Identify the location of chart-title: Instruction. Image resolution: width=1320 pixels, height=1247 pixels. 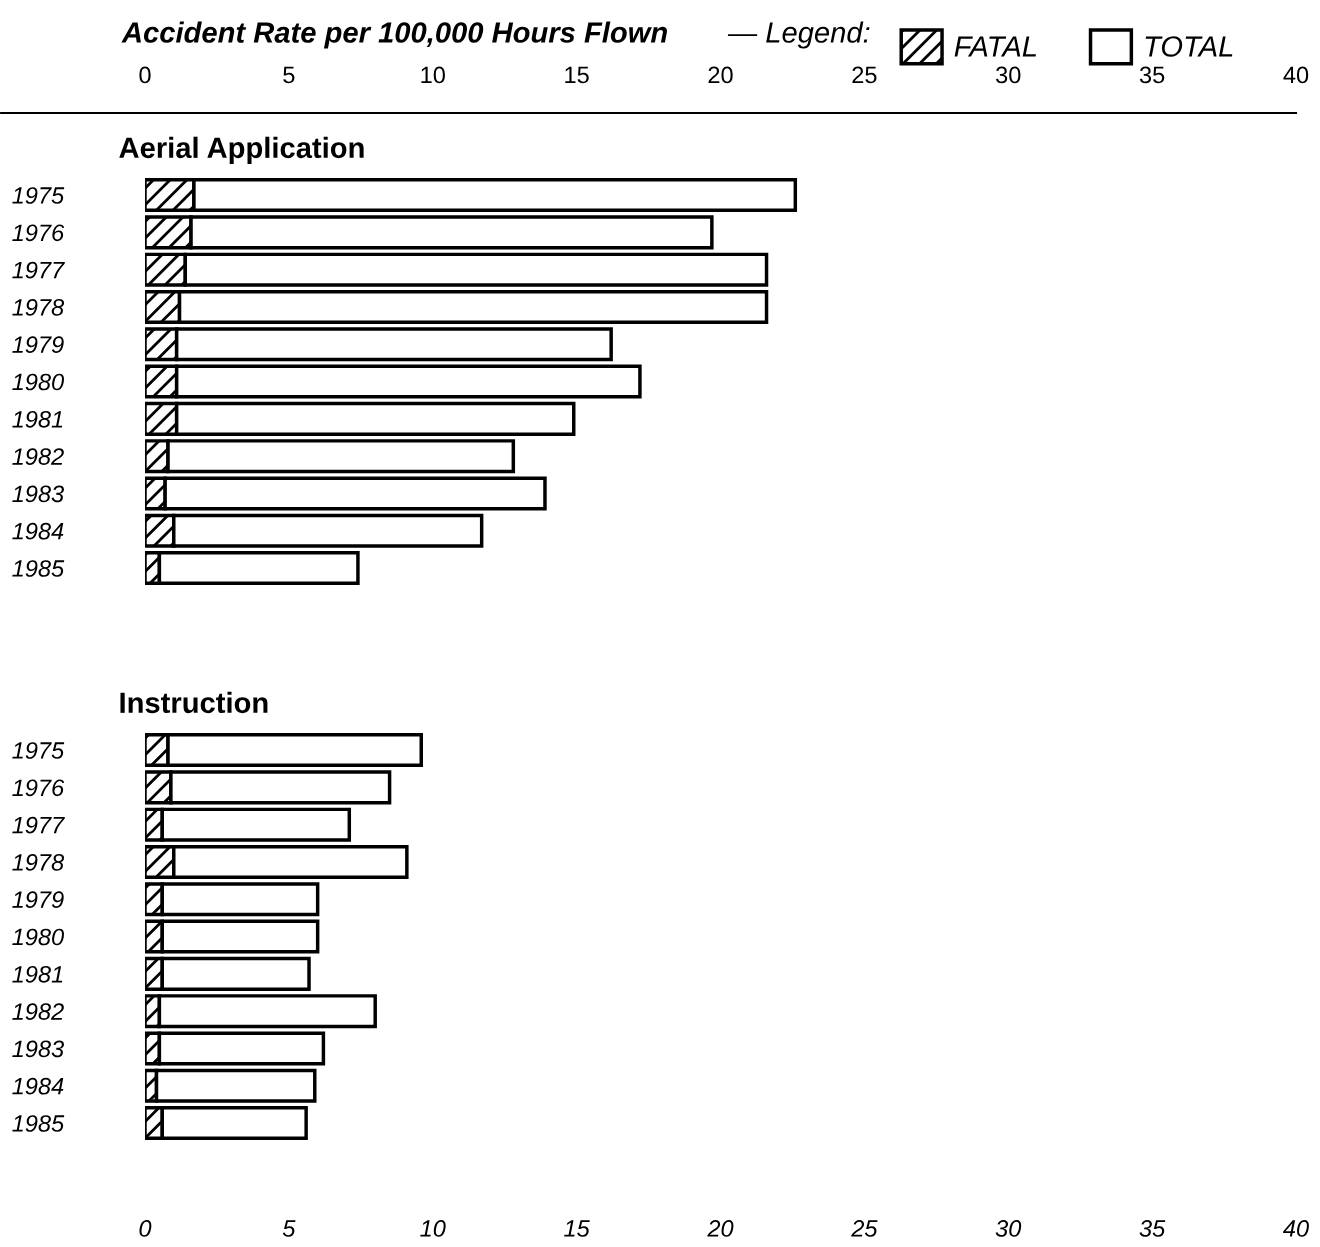
(194, 702).